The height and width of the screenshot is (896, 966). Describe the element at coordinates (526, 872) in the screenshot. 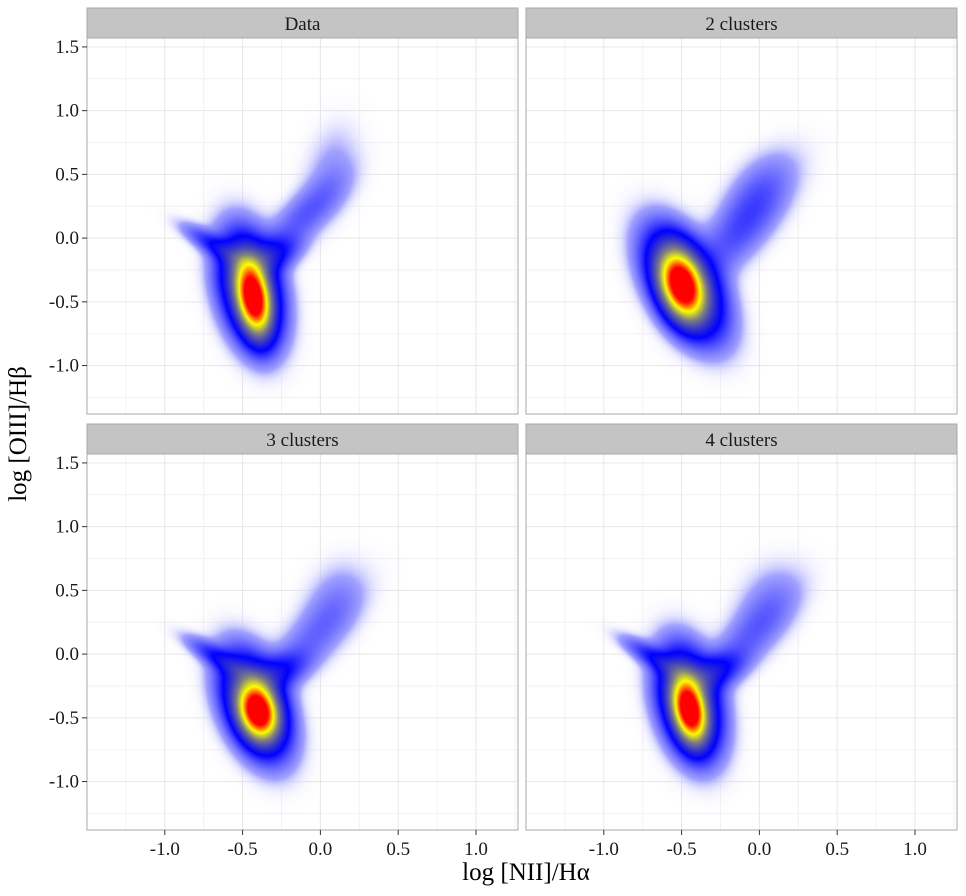

I see `x-axis-title: log [NII]/Hα` at that location.